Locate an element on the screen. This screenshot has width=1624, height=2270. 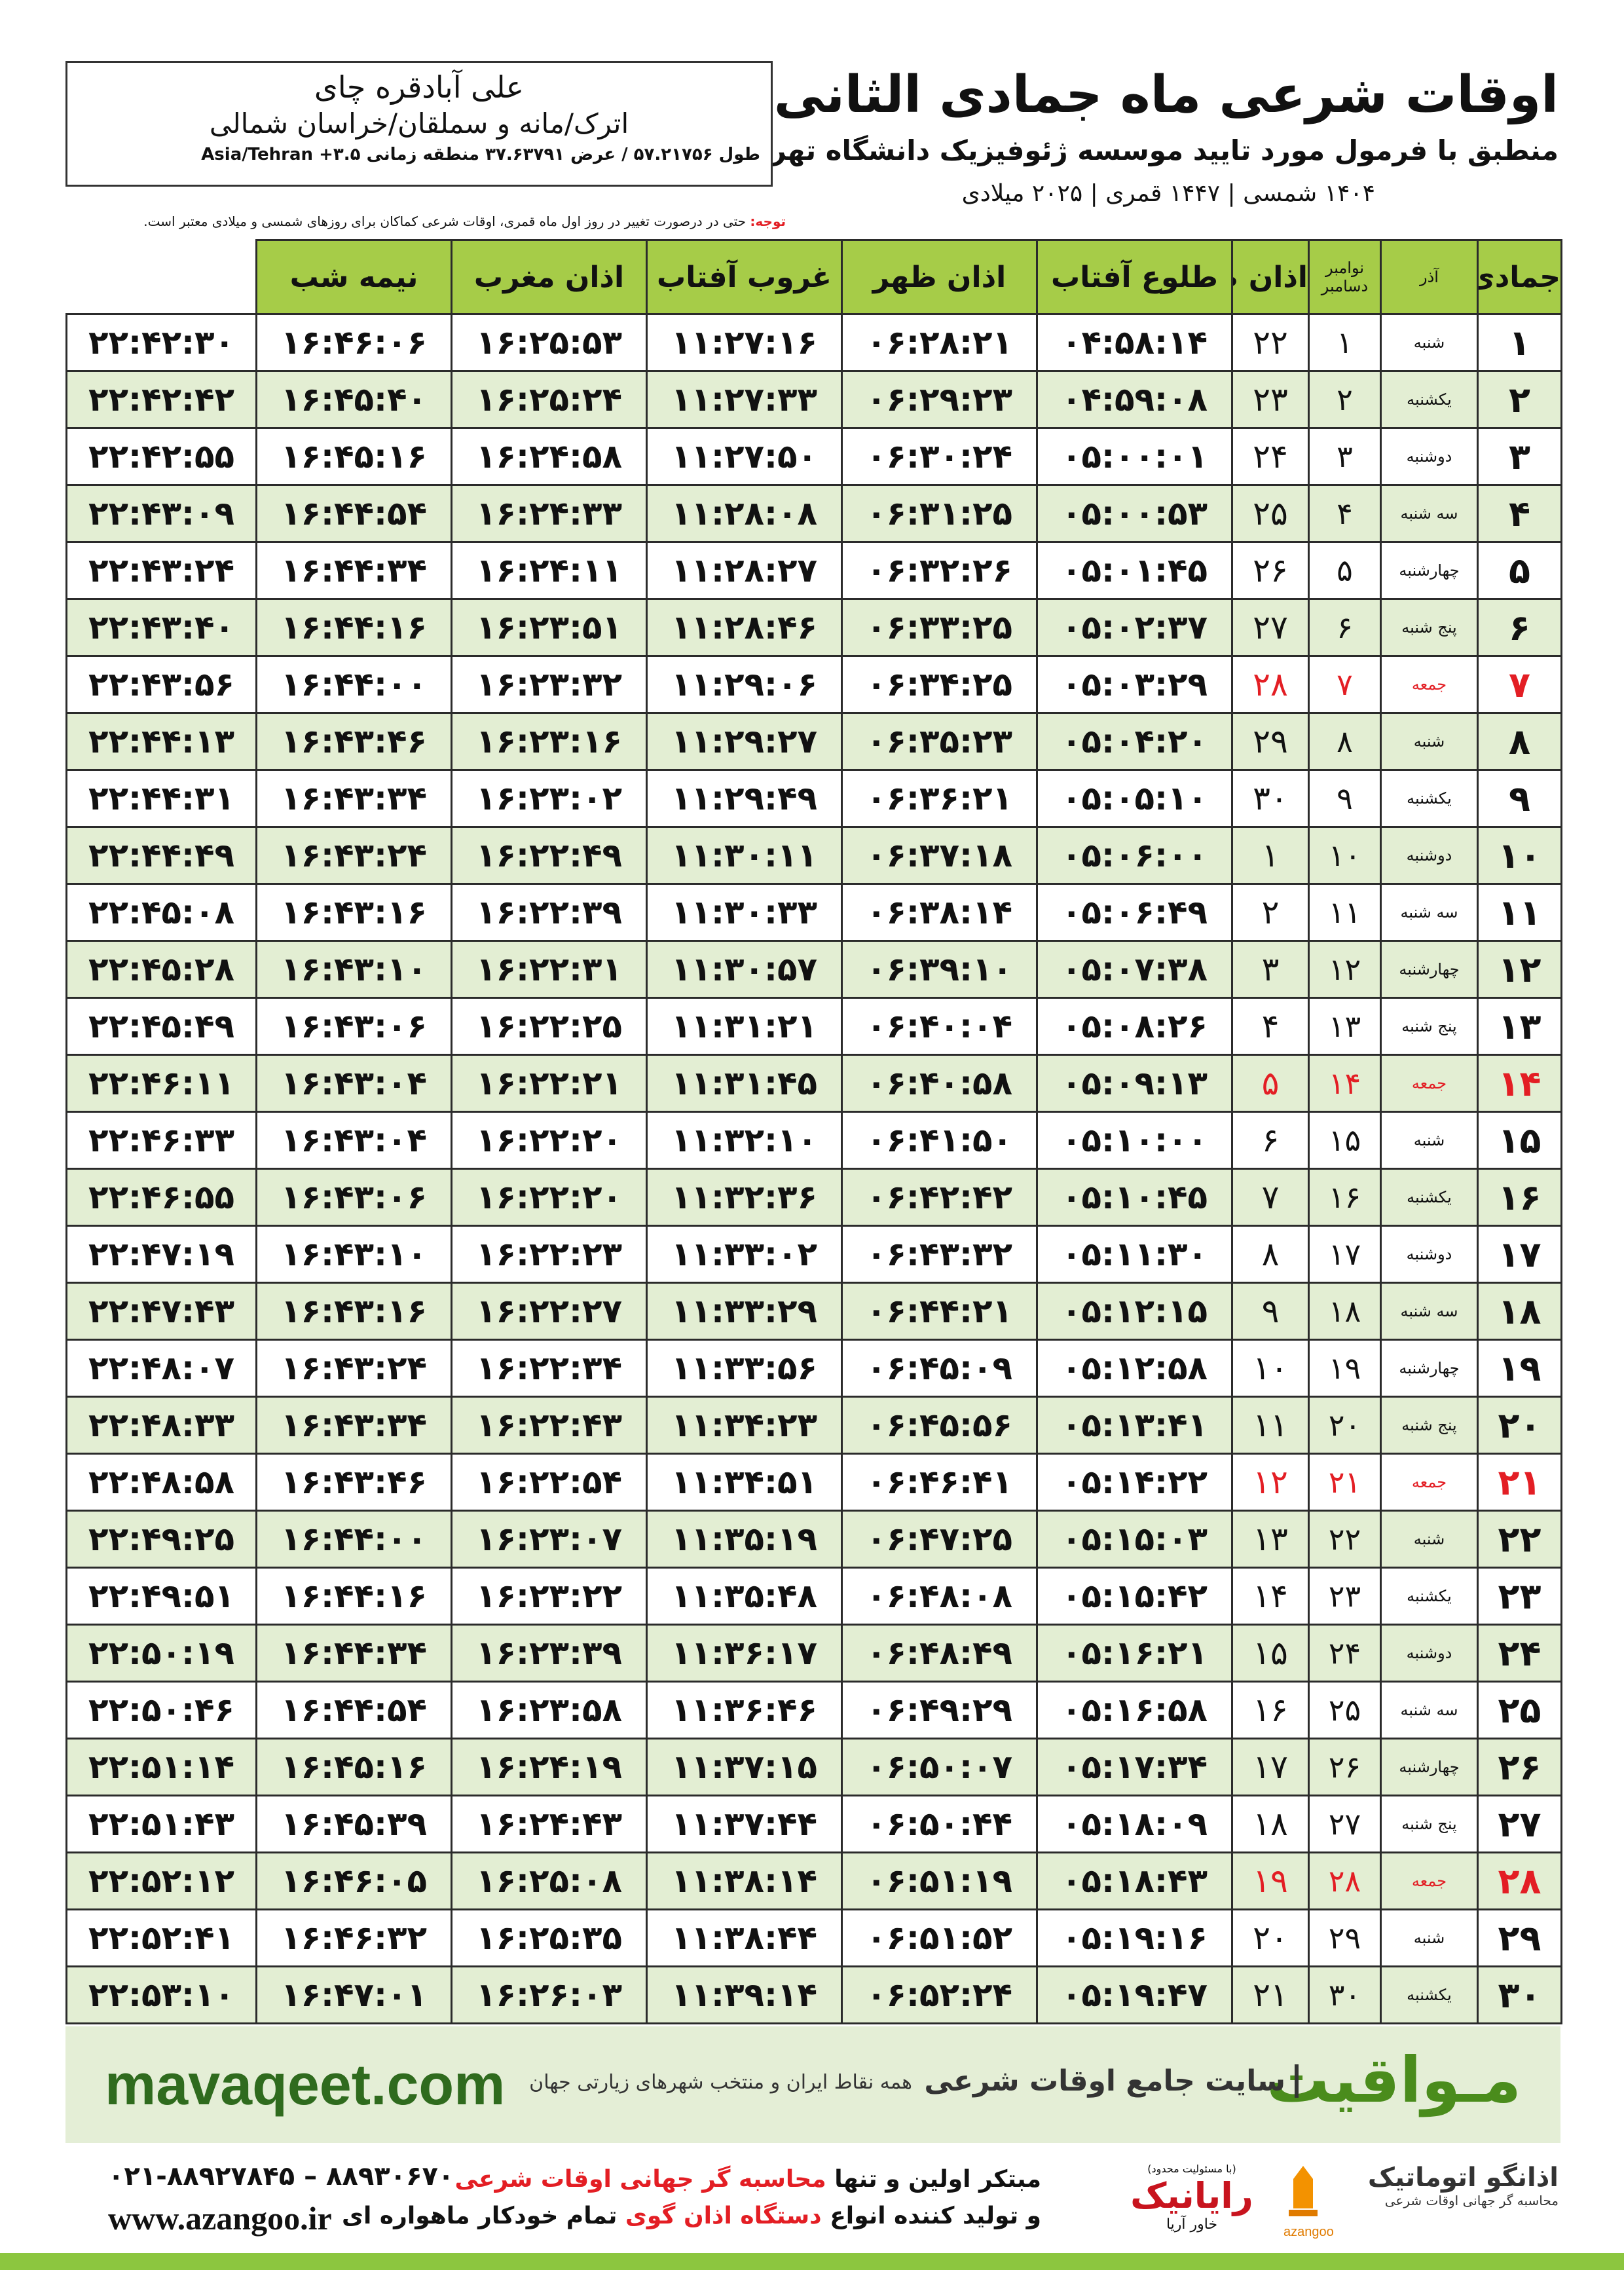
fajr: ۰۵:۱۲:۵۸ is located at coordinates (1134, 1368).